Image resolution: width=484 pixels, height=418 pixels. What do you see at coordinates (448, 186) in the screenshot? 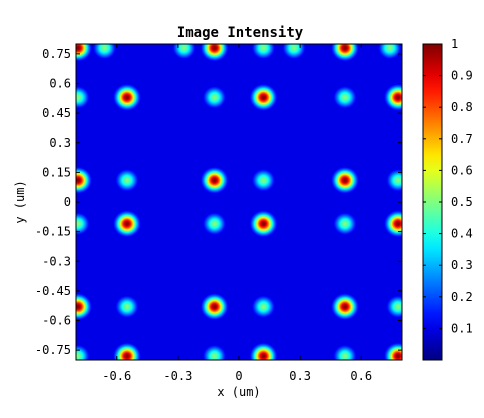
I see `colorbar-ticks: 0.1 0.2 0.3 0.4 0.5 0.6 0.7 0.8 0.9 1` at bounding box center [448, 186].